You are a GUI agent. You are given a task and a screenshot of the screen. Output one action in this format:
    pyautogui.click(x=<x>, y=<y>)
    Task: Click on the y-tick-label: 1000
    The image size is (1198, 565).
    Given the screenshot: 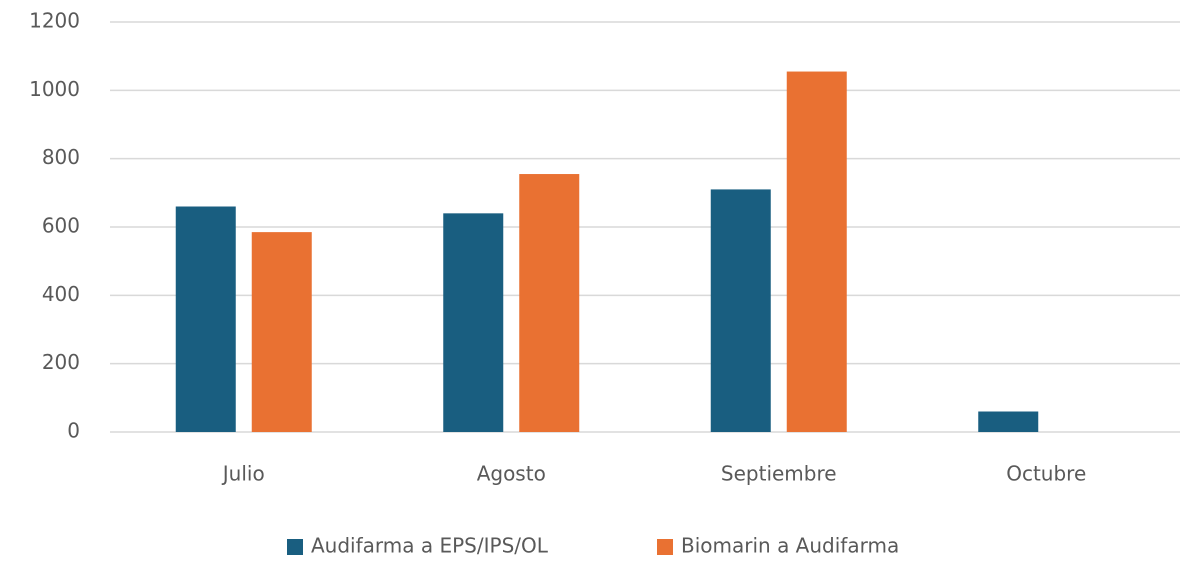 What is the action you would take?
    pyautogui.click(x=54, y=89)
    